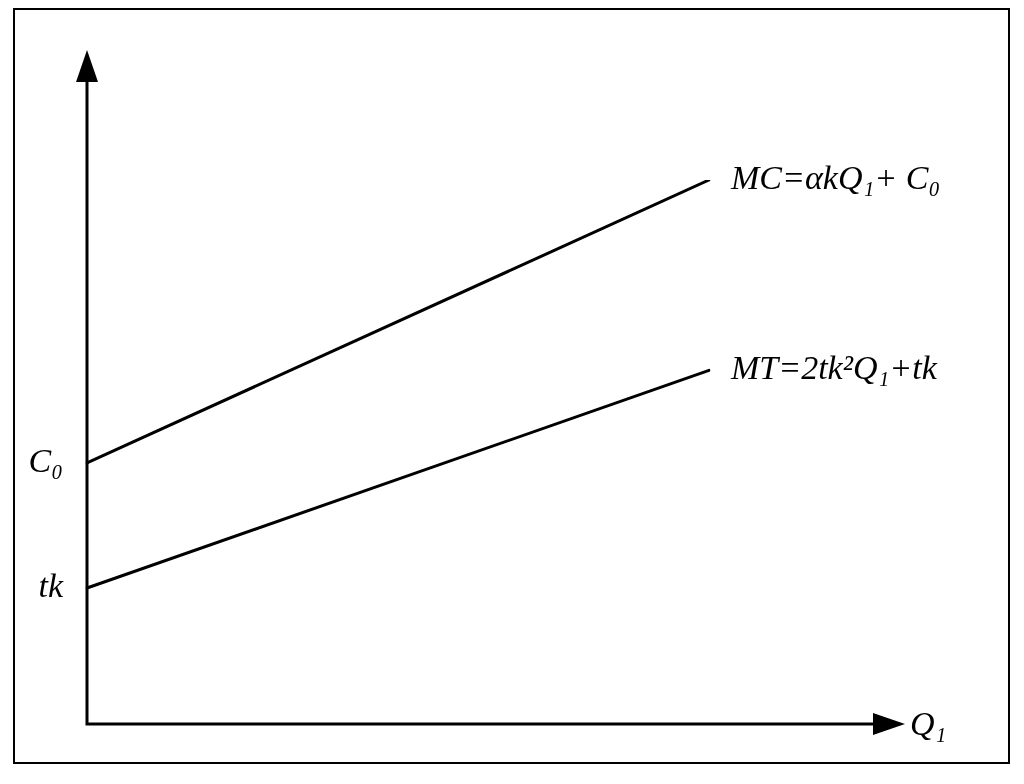  What do you see at coordinates (834, 368) in the screenshot?
I see `series-label: MT=2tk²Q₁+tk` at bounding box center [834, 368].